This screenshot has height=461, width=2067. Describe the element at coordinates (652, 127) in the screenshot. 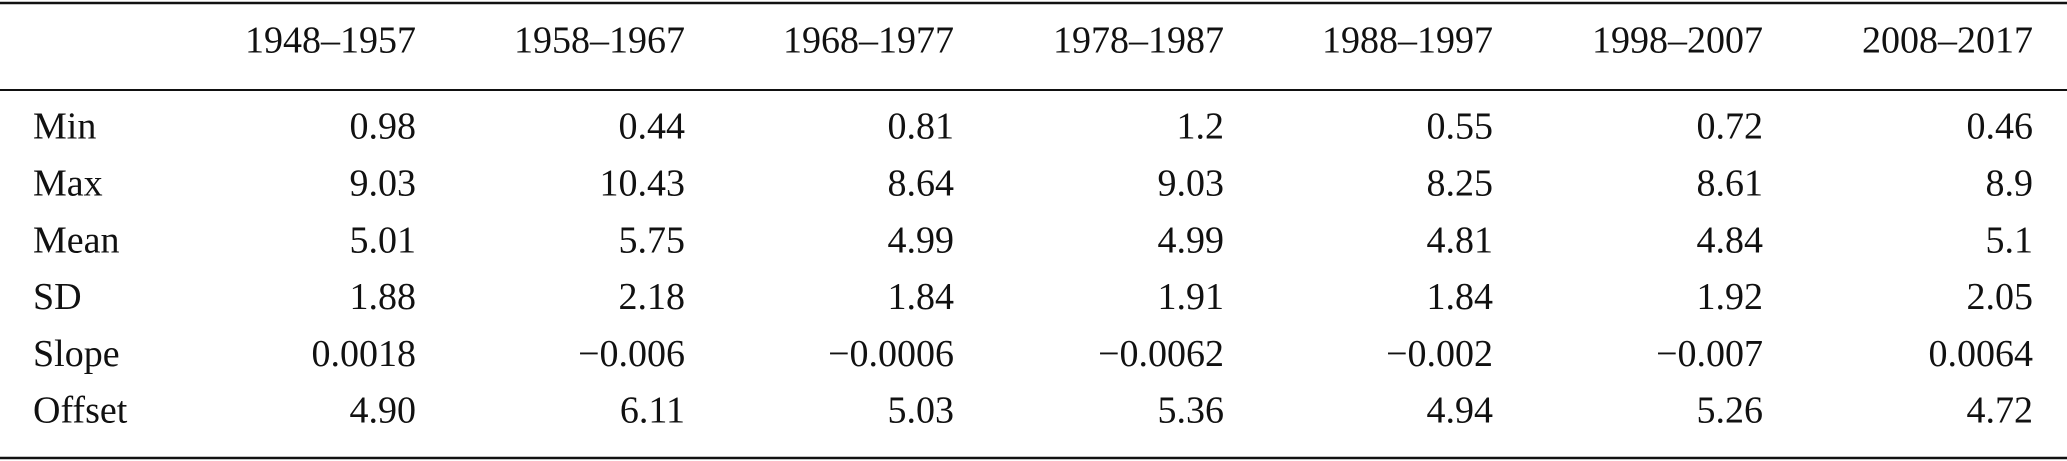

I see `cell: 0.44` at that location.